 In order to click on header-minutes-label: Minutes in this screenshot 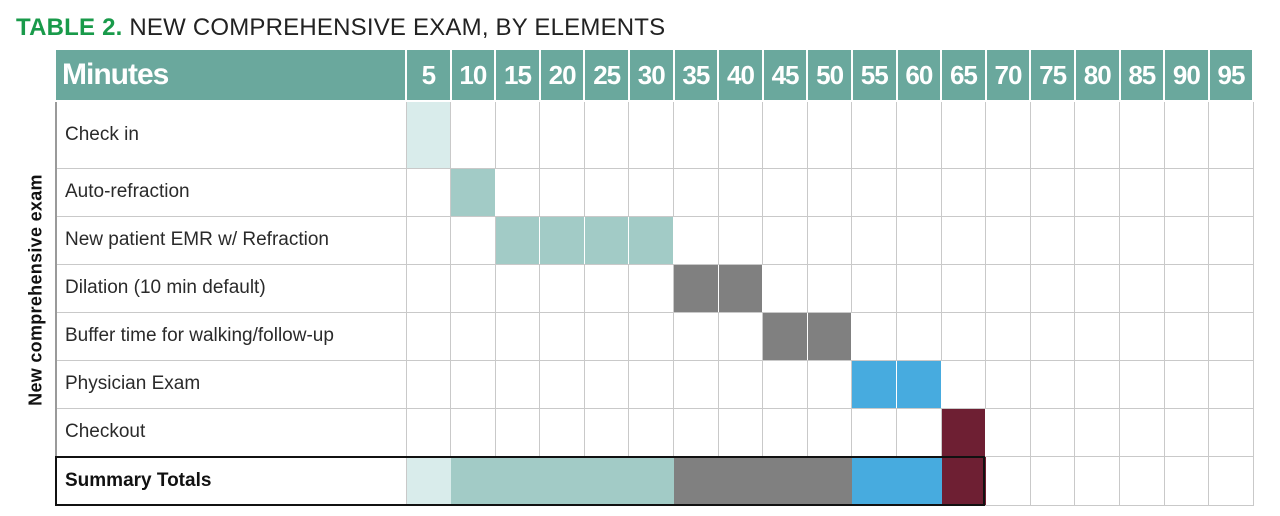, I will do `click(231, 76)`.